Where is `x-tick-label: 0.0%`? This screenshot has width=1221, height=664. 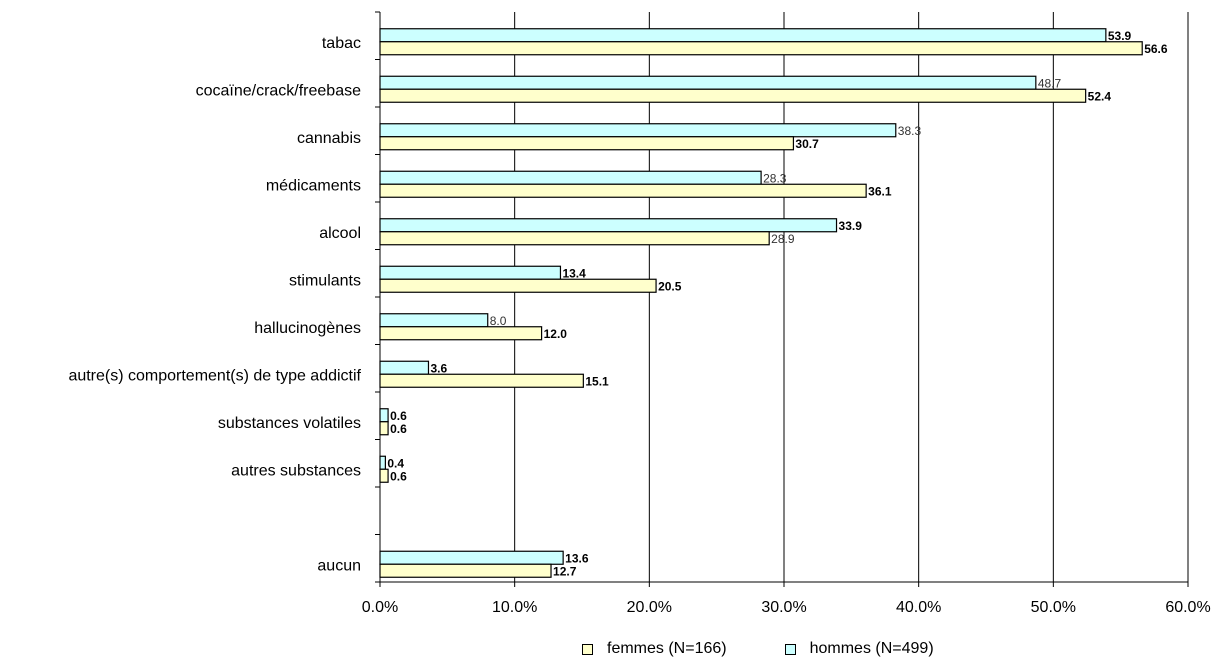 x-tick-label: 0.0% is located at coordinates (380, 607).